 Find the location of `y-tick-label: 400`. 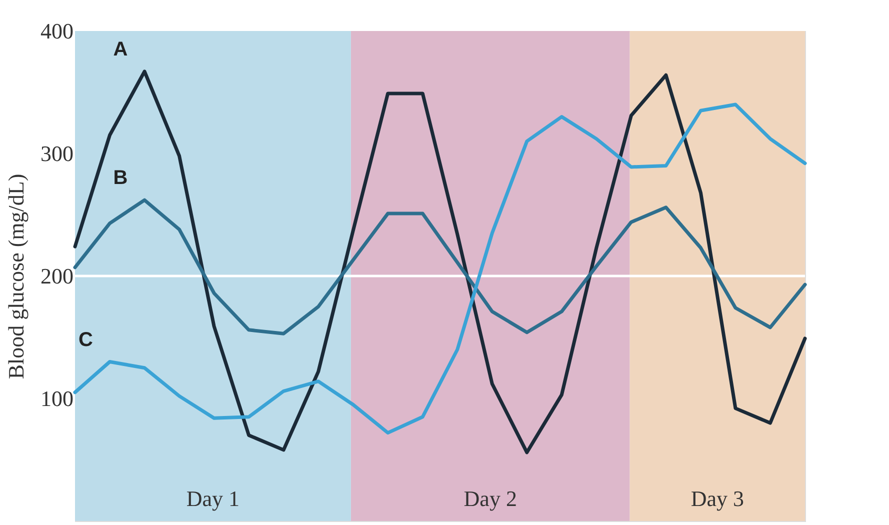

y-tick-label: 400 is located at coordinates (57, 31).